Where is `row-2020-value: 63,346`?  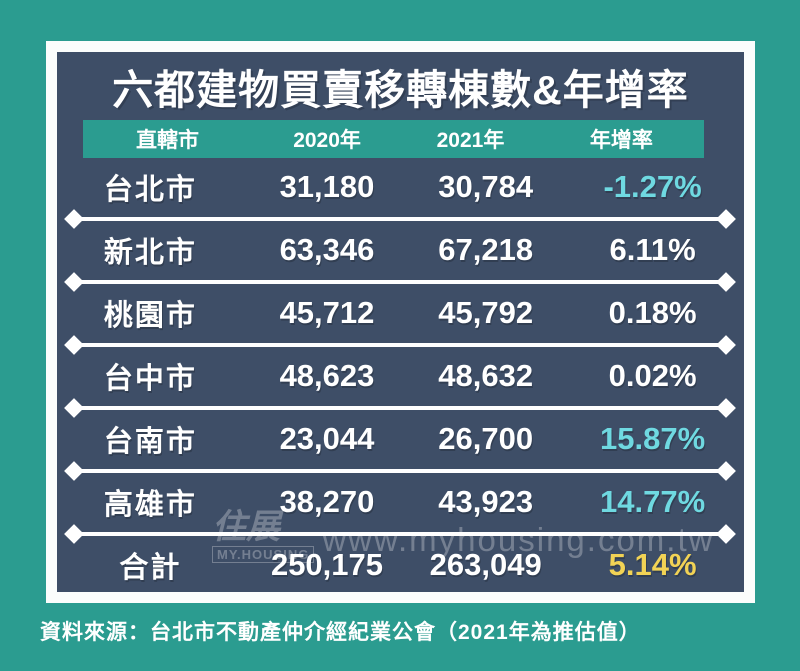
row-2020-value: 63,346 is located at coordinates (327, 249).